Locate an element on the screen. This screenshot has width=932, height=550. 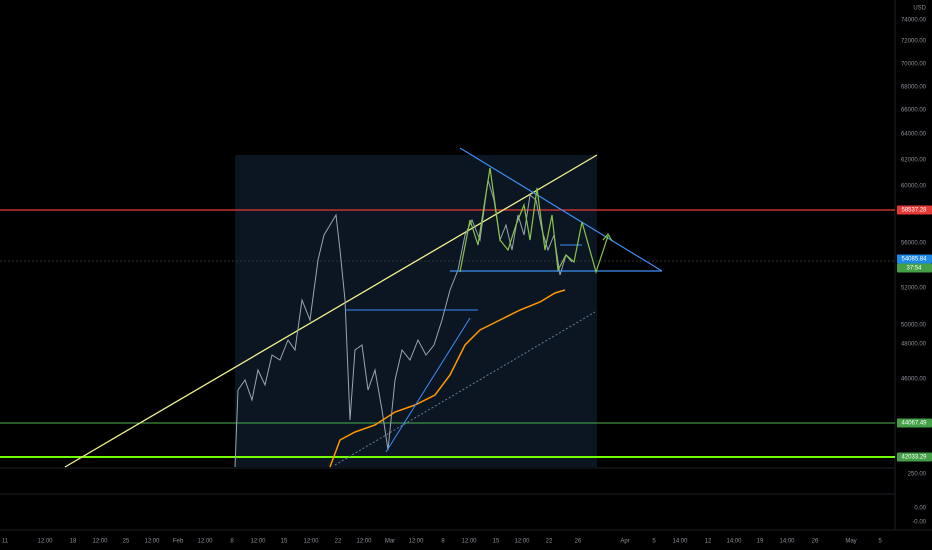
pane-label: 0.00 is located at coordinates (920, 509).